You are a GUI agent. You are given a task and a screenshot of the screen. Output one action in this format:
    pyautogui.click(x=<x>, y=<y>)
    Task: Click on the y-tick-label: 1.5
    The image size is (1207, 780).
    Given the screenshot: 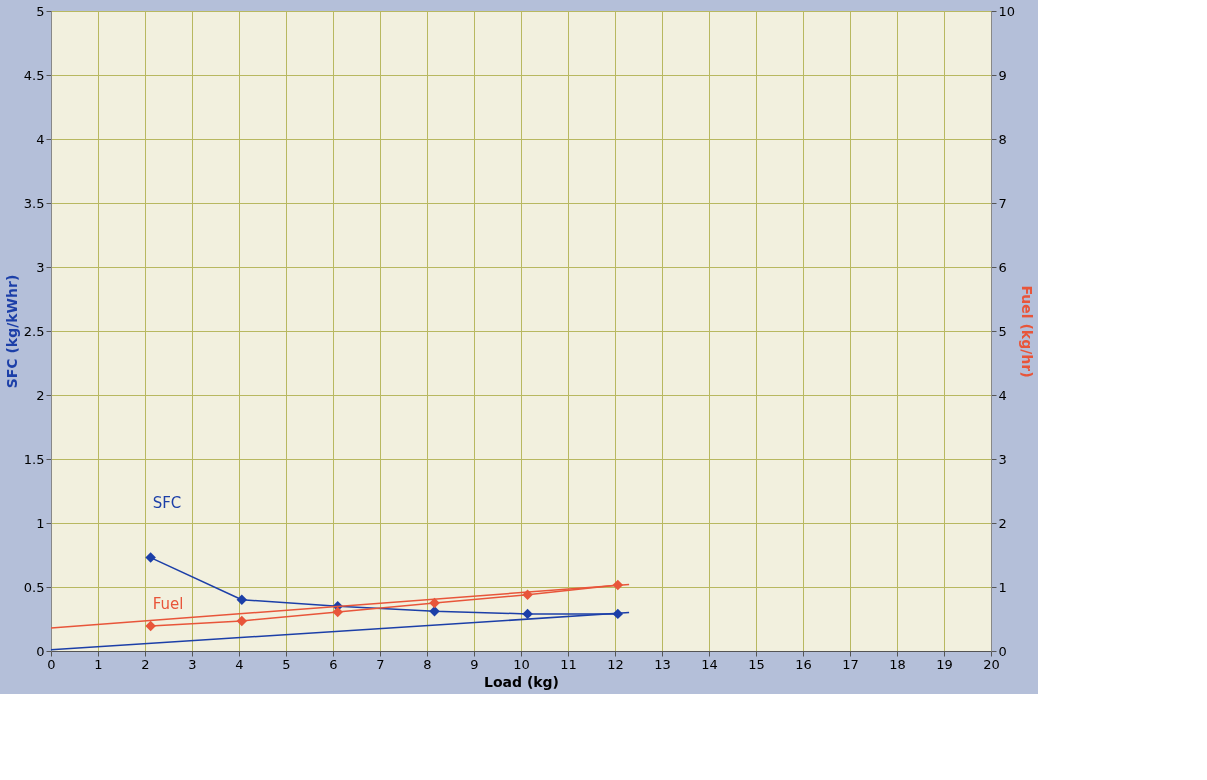 What is the action you would take?
    pyautogui.click(x=34, y=459)
    